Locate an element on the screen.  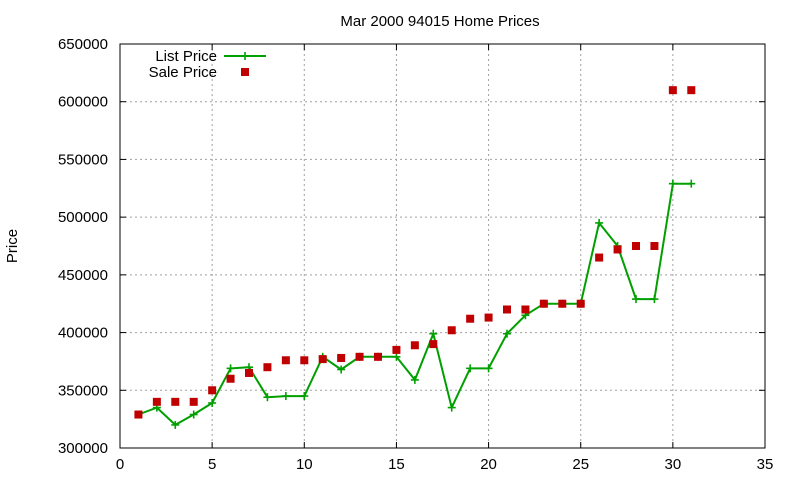
x-tick-label: 0 is located at coordinates (120, 464).